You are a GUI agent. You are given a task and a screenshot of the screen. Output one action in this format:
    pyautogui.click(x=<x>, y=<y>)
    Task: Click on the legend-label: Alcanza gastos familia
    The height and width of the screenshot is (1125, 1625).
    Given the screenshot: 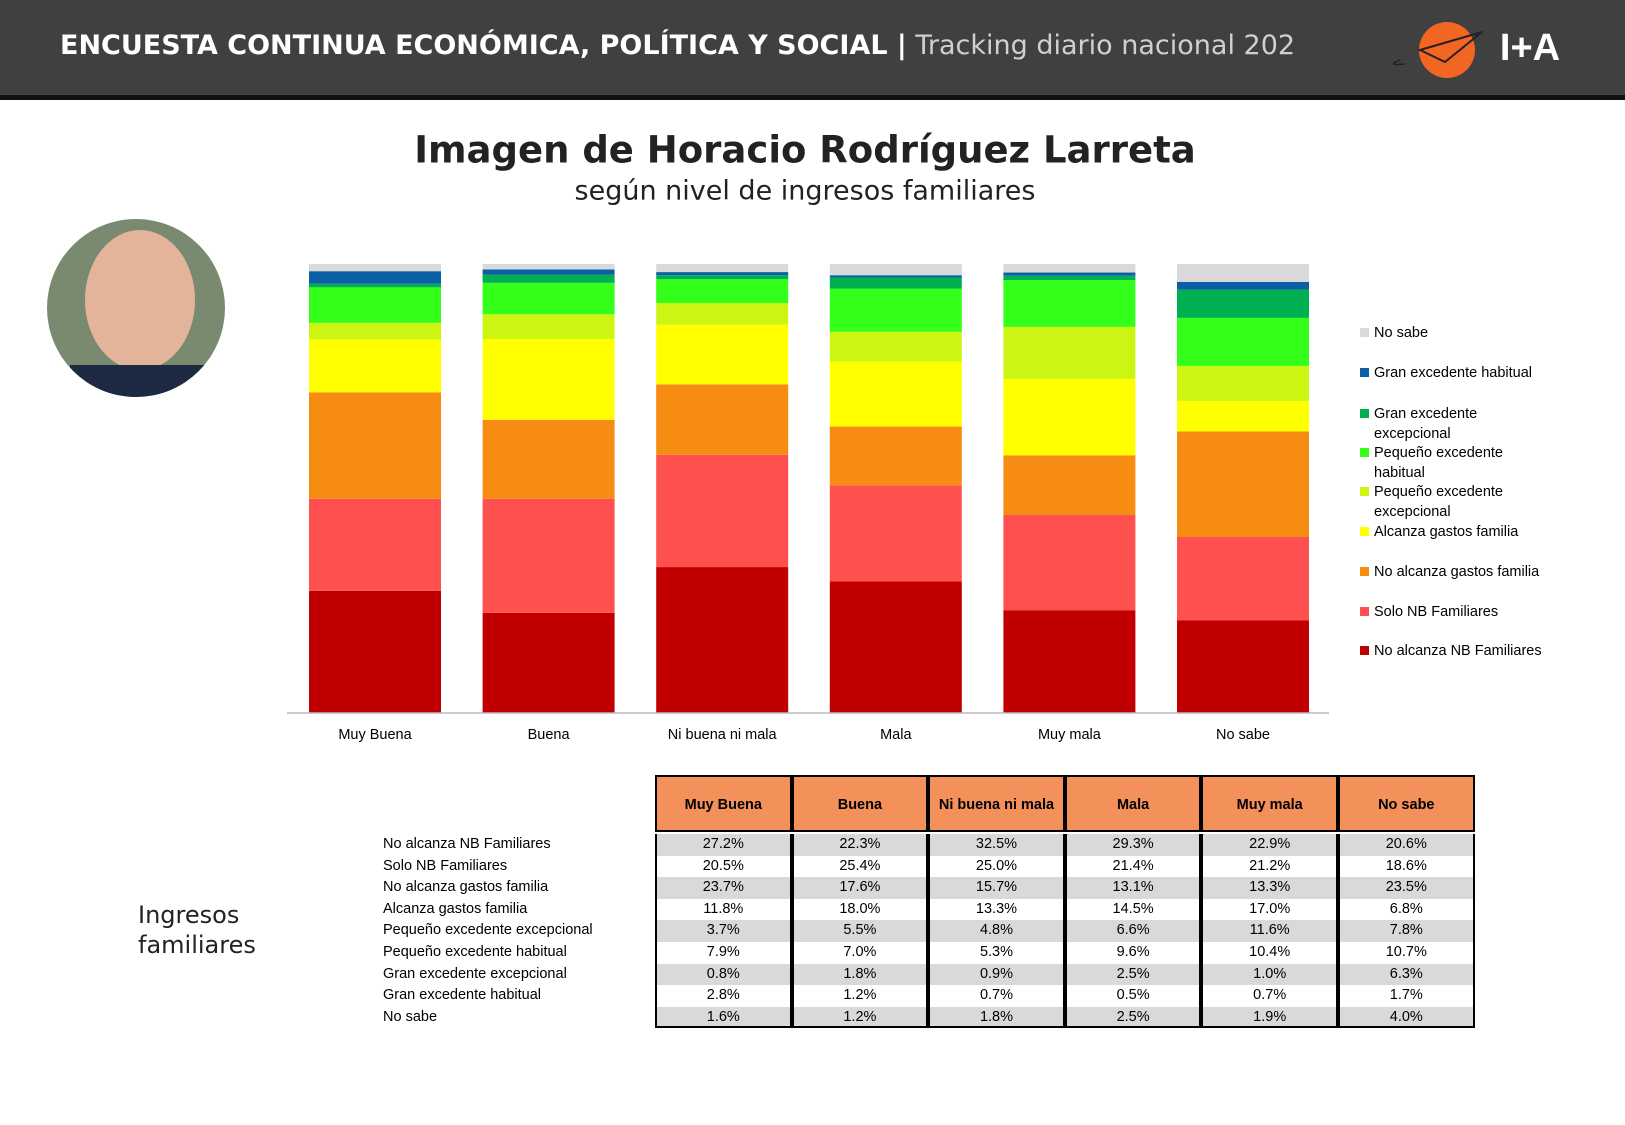 What is the action you would take?
    pyautogui.click(x=1446, y=532)
    